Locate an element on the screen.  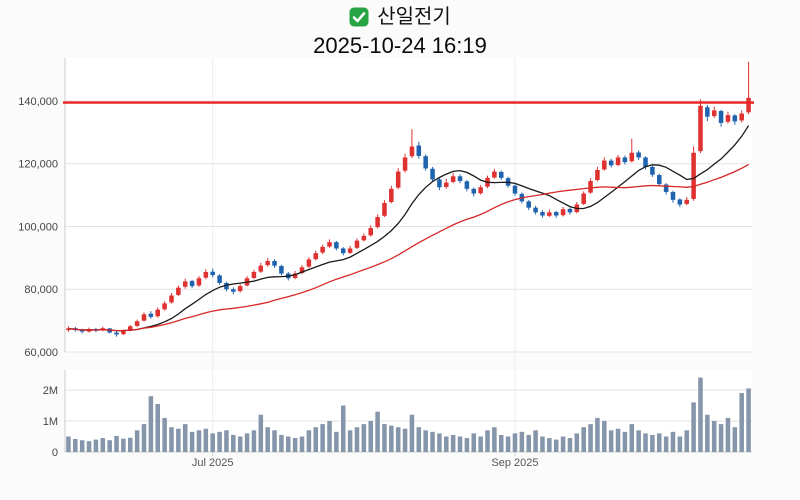
svg-text: Jul 2025 is located at coordinates (213, 463).